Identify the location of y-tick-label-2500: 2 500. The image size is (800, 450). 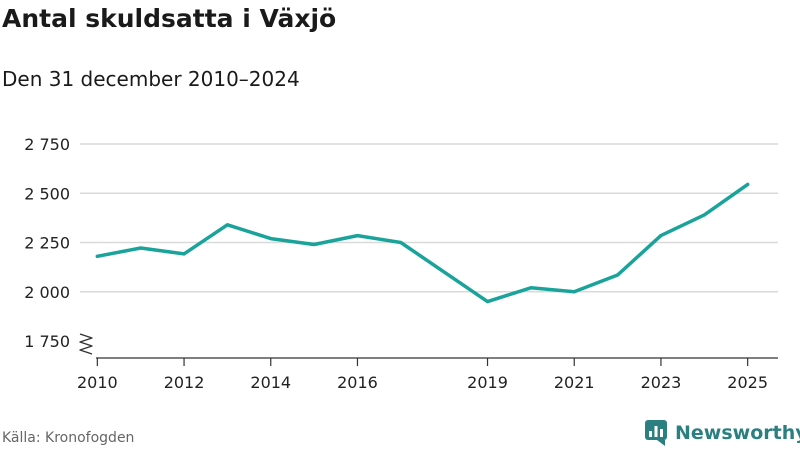
(47, 193).